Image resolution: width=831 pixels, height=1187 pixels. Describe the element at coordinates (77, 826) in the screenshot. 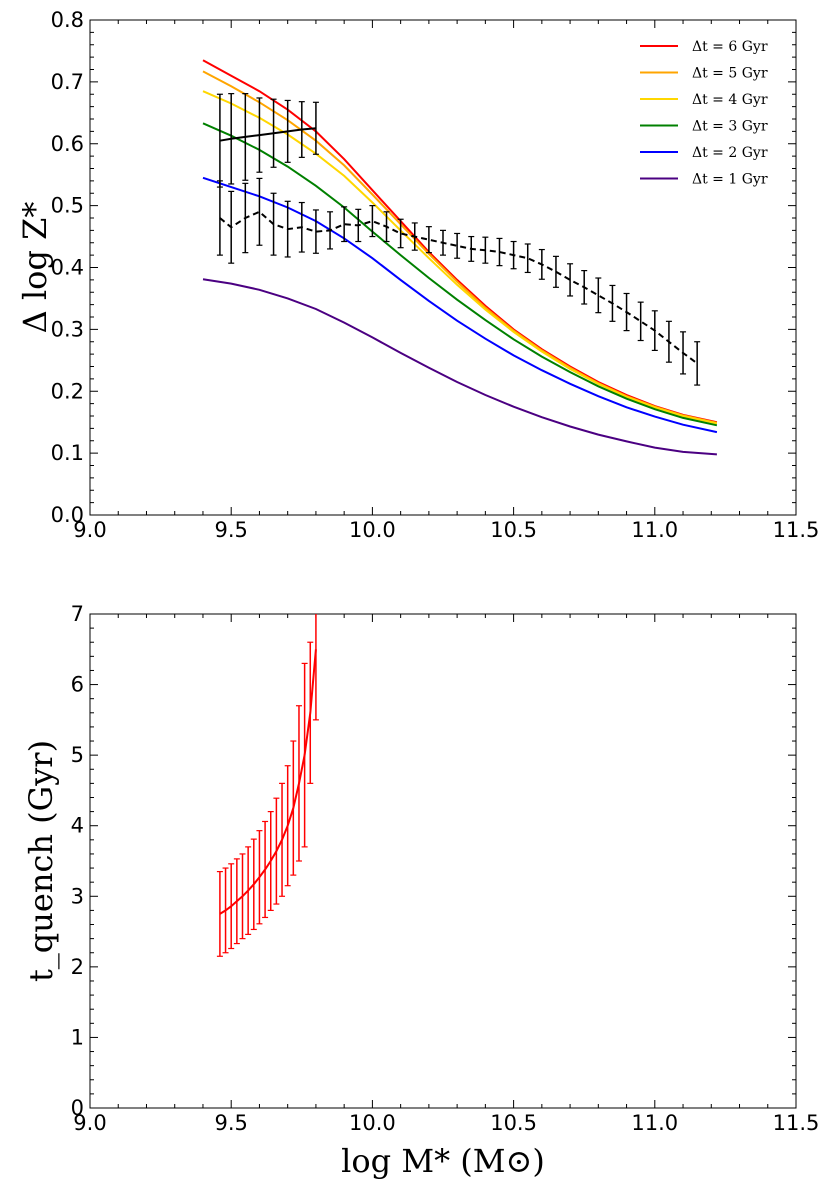

I see `y-tick-label: 4` at that location.